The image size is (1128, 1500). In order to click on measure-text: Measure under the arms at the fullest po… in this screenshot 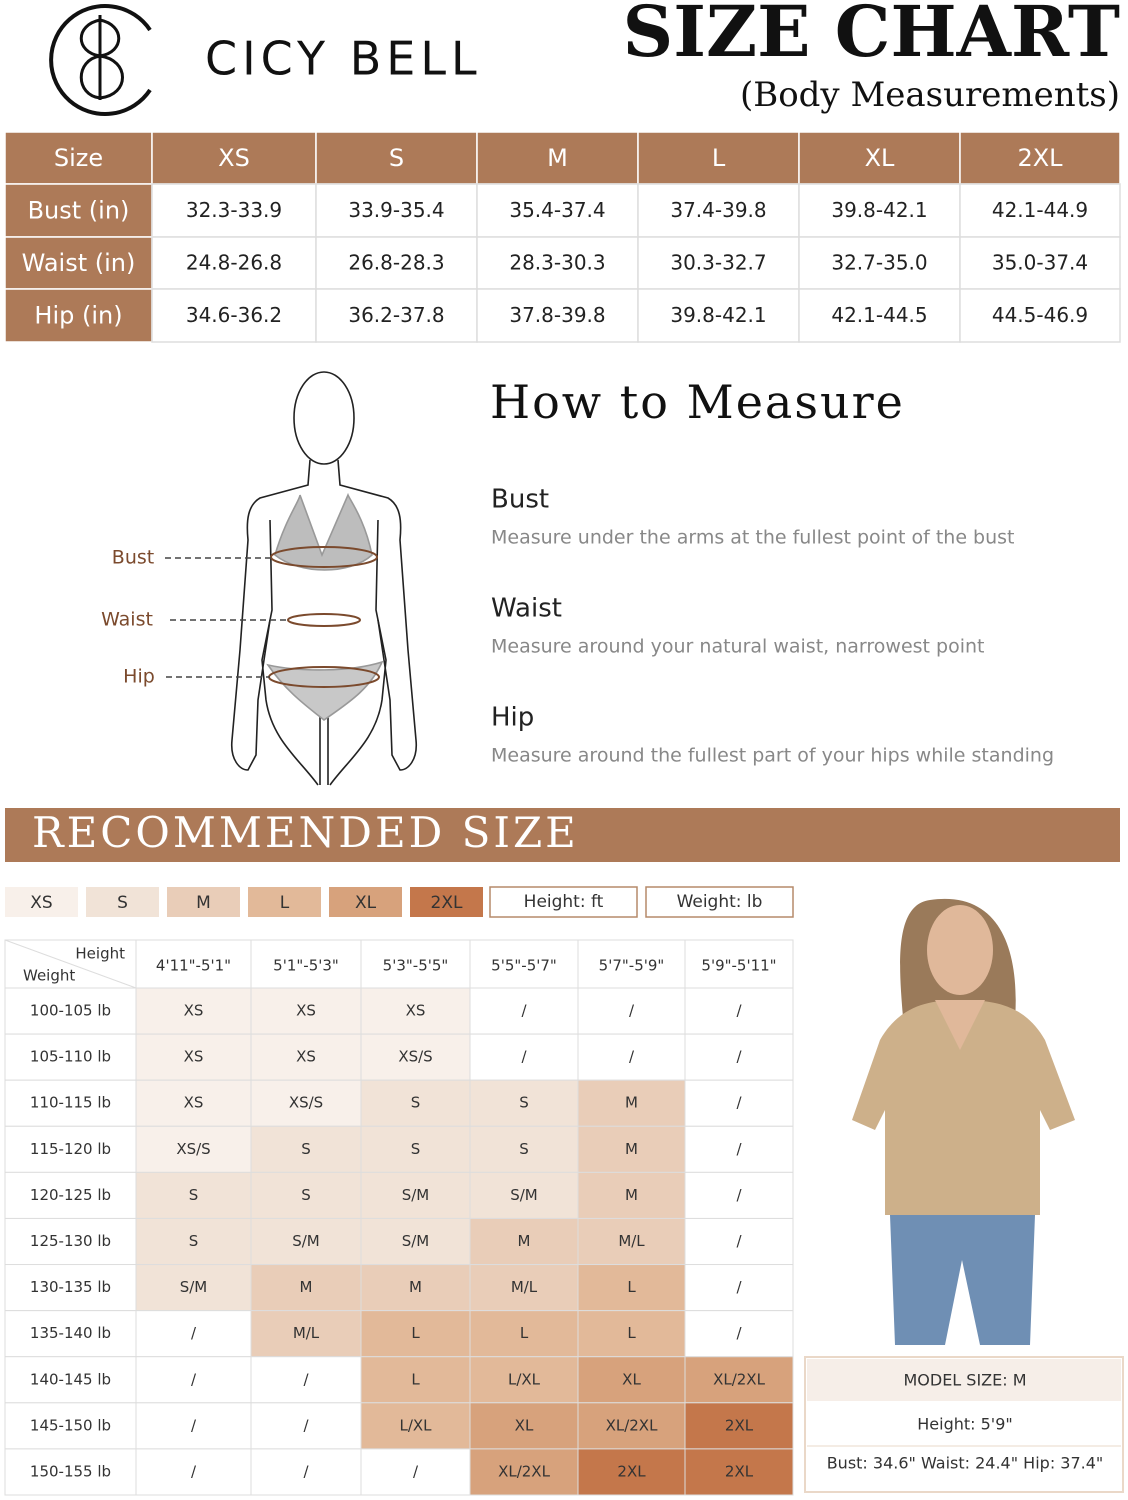, I will do `click(753, 538)`.